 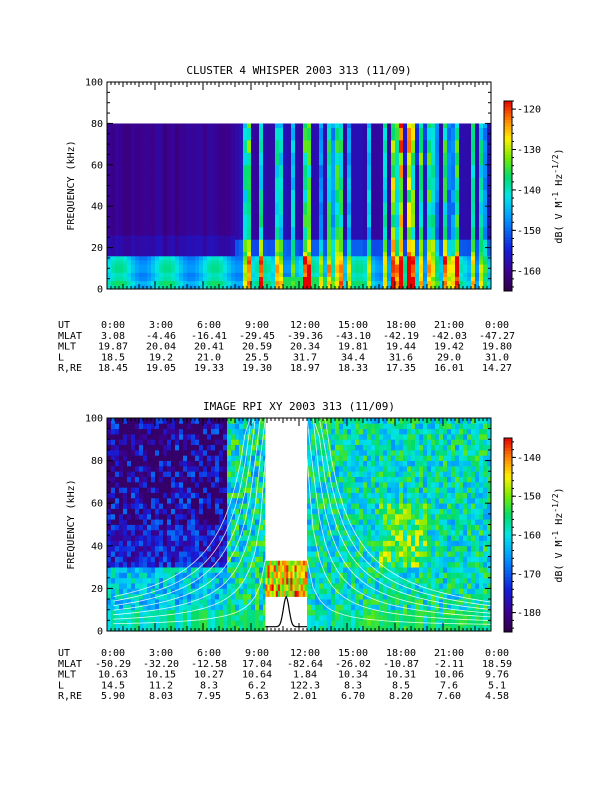 I want to click on ephemeris-value: 10.15, so click(x=161, y=675).